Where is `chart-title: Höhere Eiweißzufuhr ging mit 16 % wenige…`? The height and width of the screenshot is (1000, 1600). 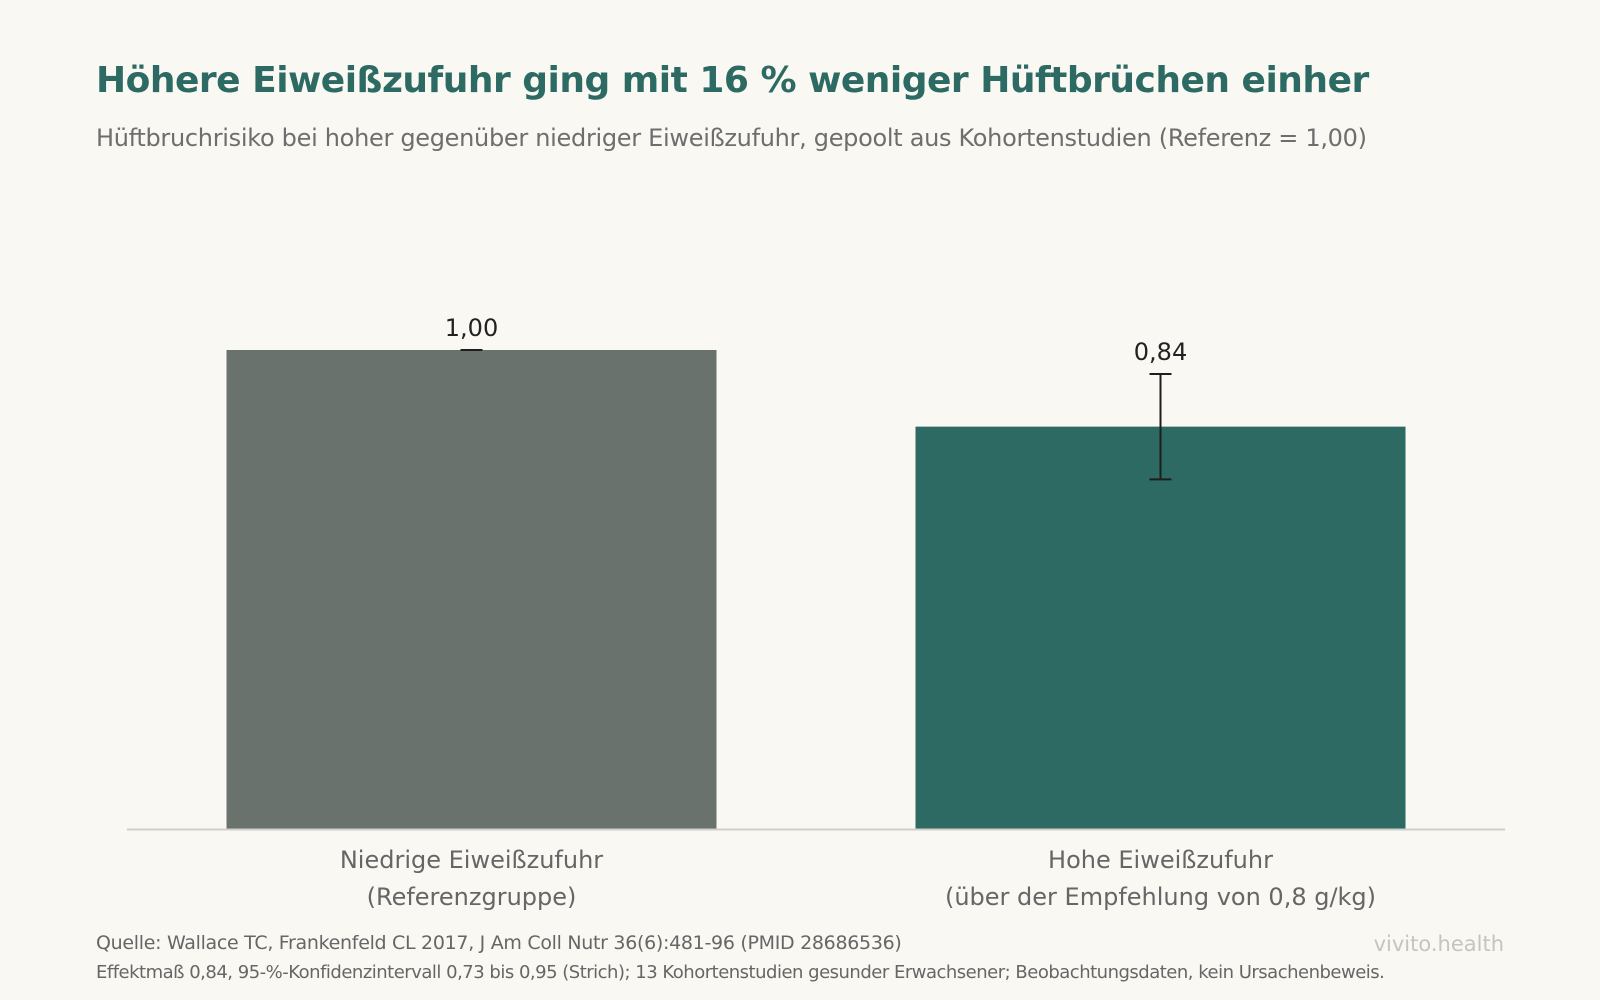 chart-title: Höhere Eiweißzufuhr ging mit 16 % wenige… is located at coordinates (732, 80).